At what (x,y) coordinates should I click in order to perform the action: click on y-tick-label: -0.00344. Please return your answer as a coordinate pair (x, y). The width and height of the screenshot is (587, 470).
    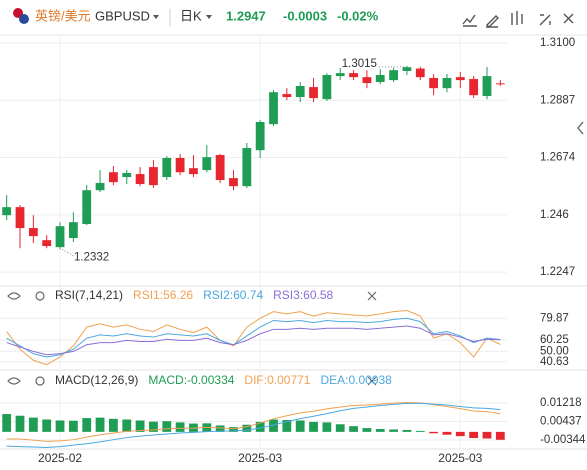
    Looking at the image, I should click on (563, 440).